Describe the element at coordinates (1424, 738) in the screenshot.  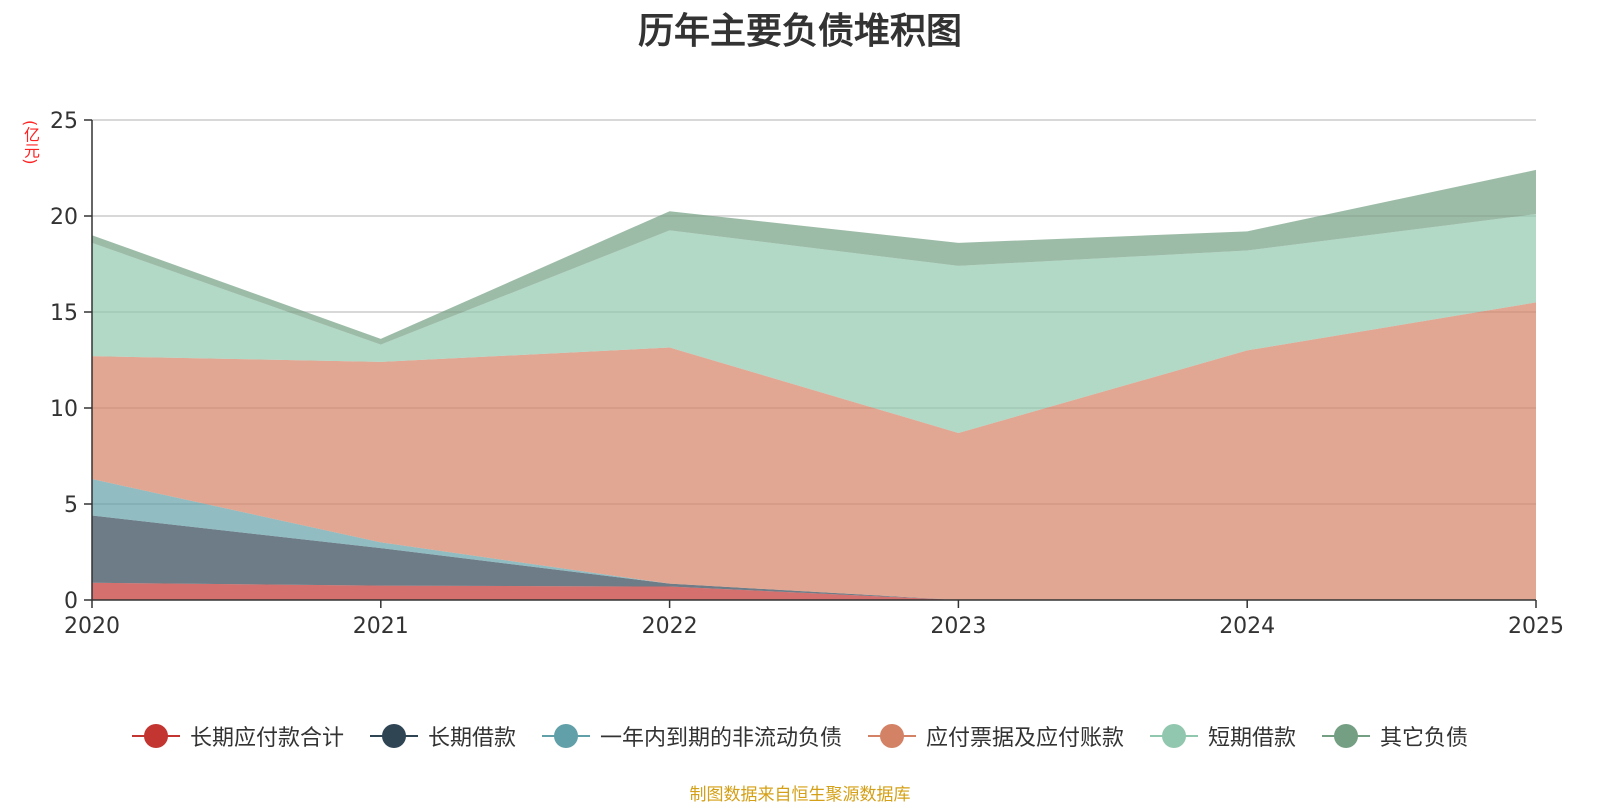
I see `legend-label: 其它负债` at that location.